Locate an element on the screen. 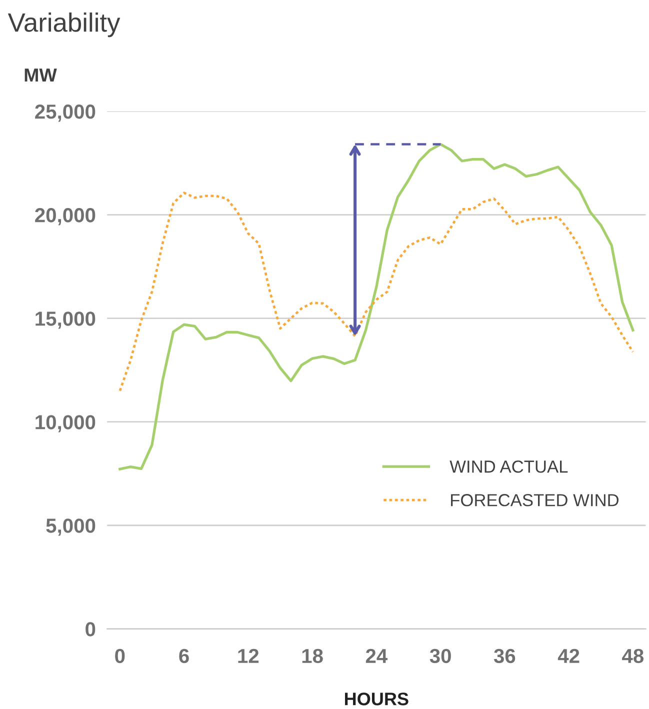  x-tick-label: 36 is located at coordinates (505, 656).